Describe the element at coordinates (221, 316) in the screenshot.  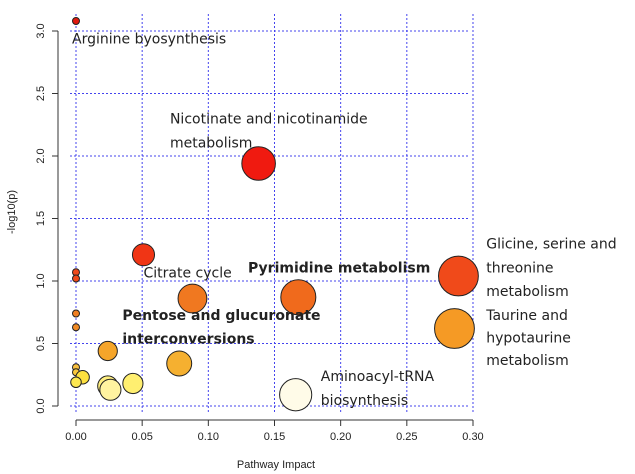
I see `pathway-annotation: Pentose and glucuronate` at that location.